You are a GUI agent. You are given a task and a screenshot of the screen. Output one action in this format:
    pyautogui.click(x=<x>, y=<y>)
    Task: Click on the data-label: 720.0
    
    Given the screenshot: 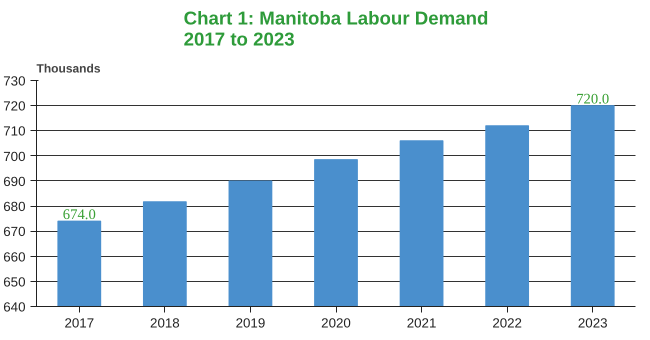 What is the action you would take?
    pyautogui.click(x=593, y=100)
    